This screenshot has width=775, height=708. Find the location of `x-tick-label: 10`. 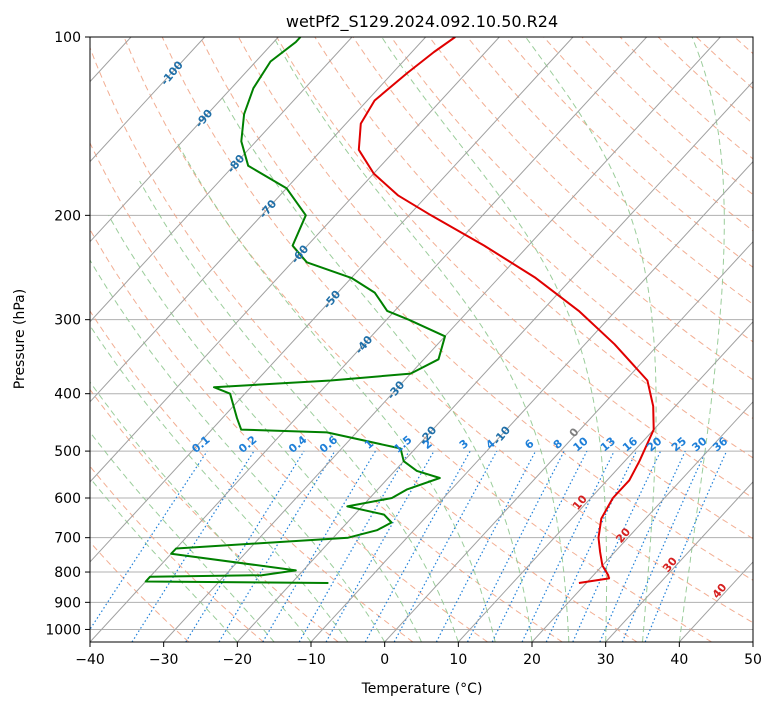

x-tick-label: 10 is located at coordinates (458, 660).